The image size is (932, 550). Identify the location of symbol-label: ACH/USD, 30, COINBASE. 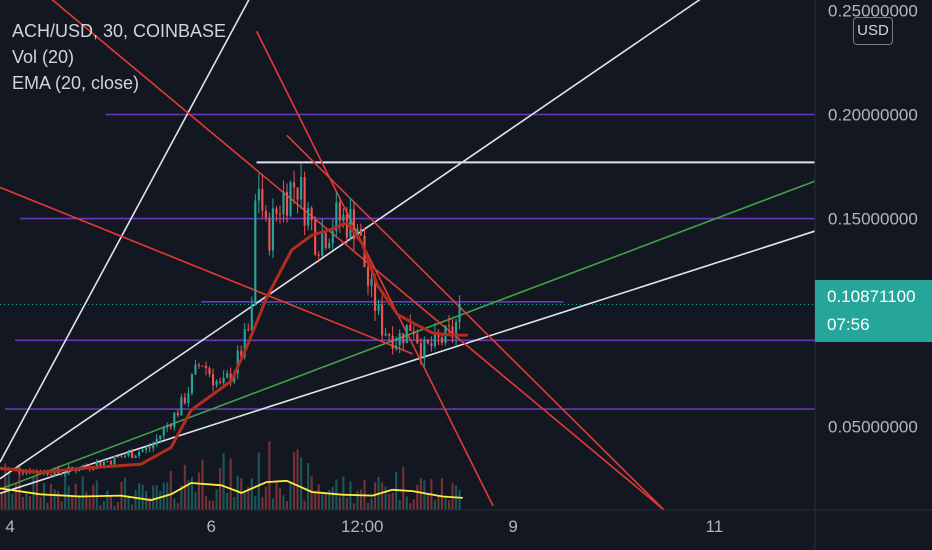
(119, 31).